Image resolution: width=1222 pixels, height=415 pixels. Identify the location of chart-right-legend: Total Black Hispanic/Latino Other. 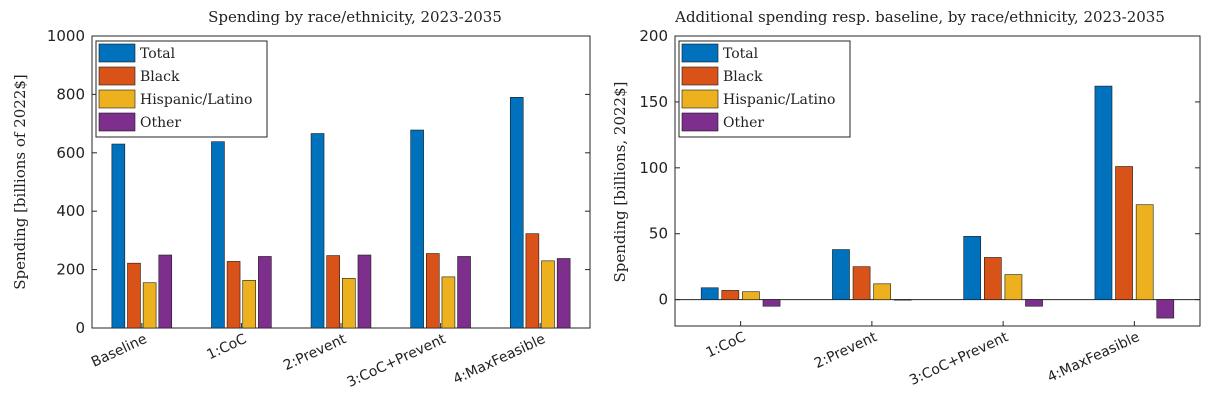
(764, 89).